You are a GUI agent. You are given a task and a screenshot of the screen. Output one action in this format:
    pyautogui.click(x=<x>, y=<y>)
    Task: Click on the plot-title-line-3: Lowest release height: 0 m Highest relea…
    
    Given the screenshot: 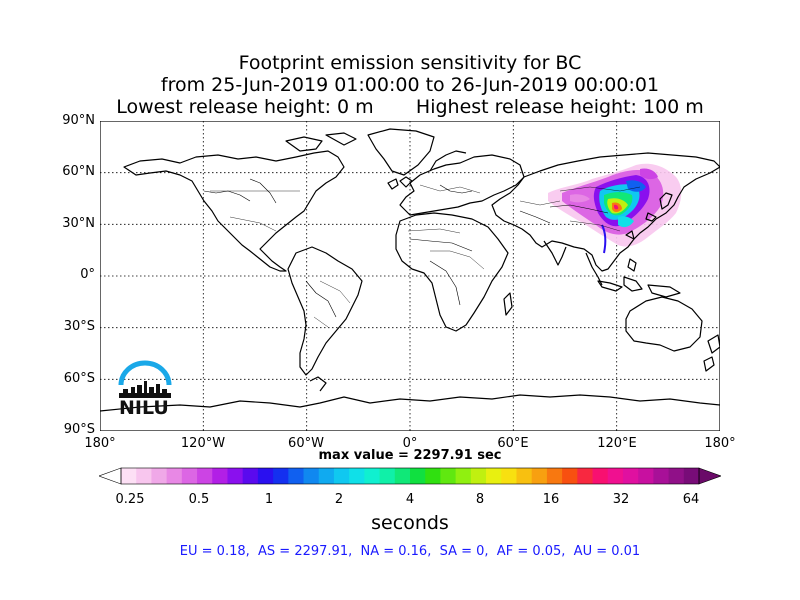 What is the action you would take?
    pyautogui.click(x=410, y=107)
    